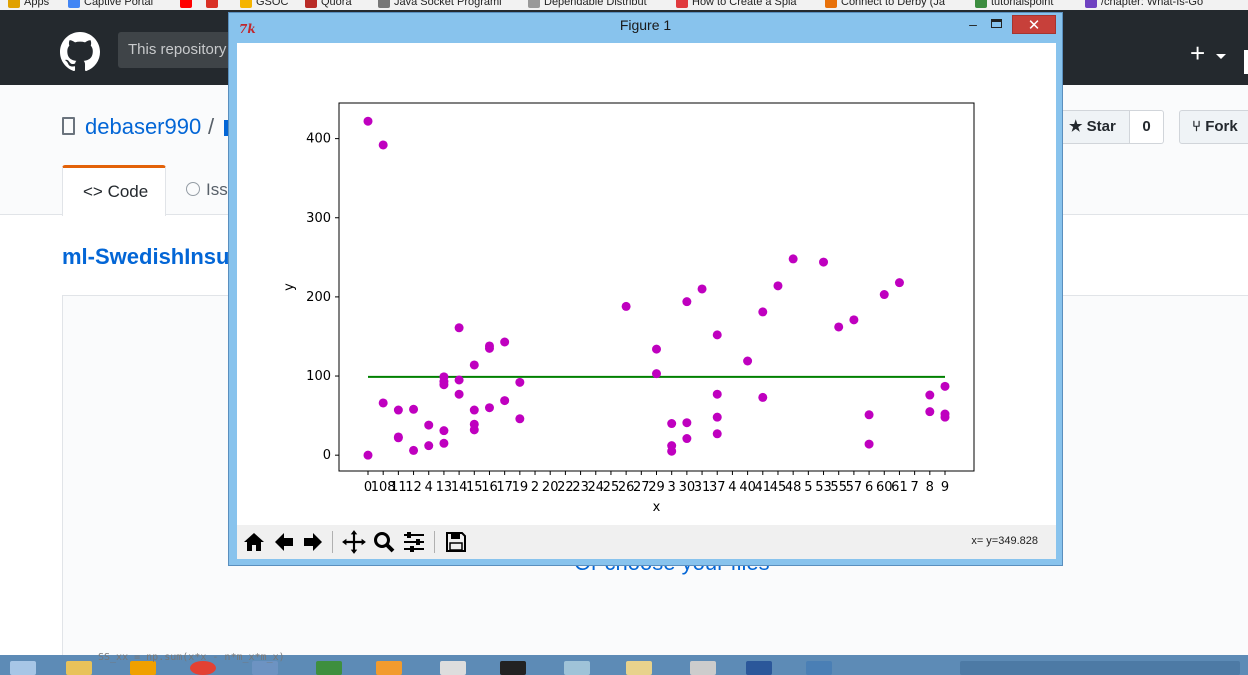 The height and width of the screenshot is (675, 1248). What do you see at coordinates (819, 668) in the screenshot?
I see `python-figure-icon` at bounding box center [819, 668].